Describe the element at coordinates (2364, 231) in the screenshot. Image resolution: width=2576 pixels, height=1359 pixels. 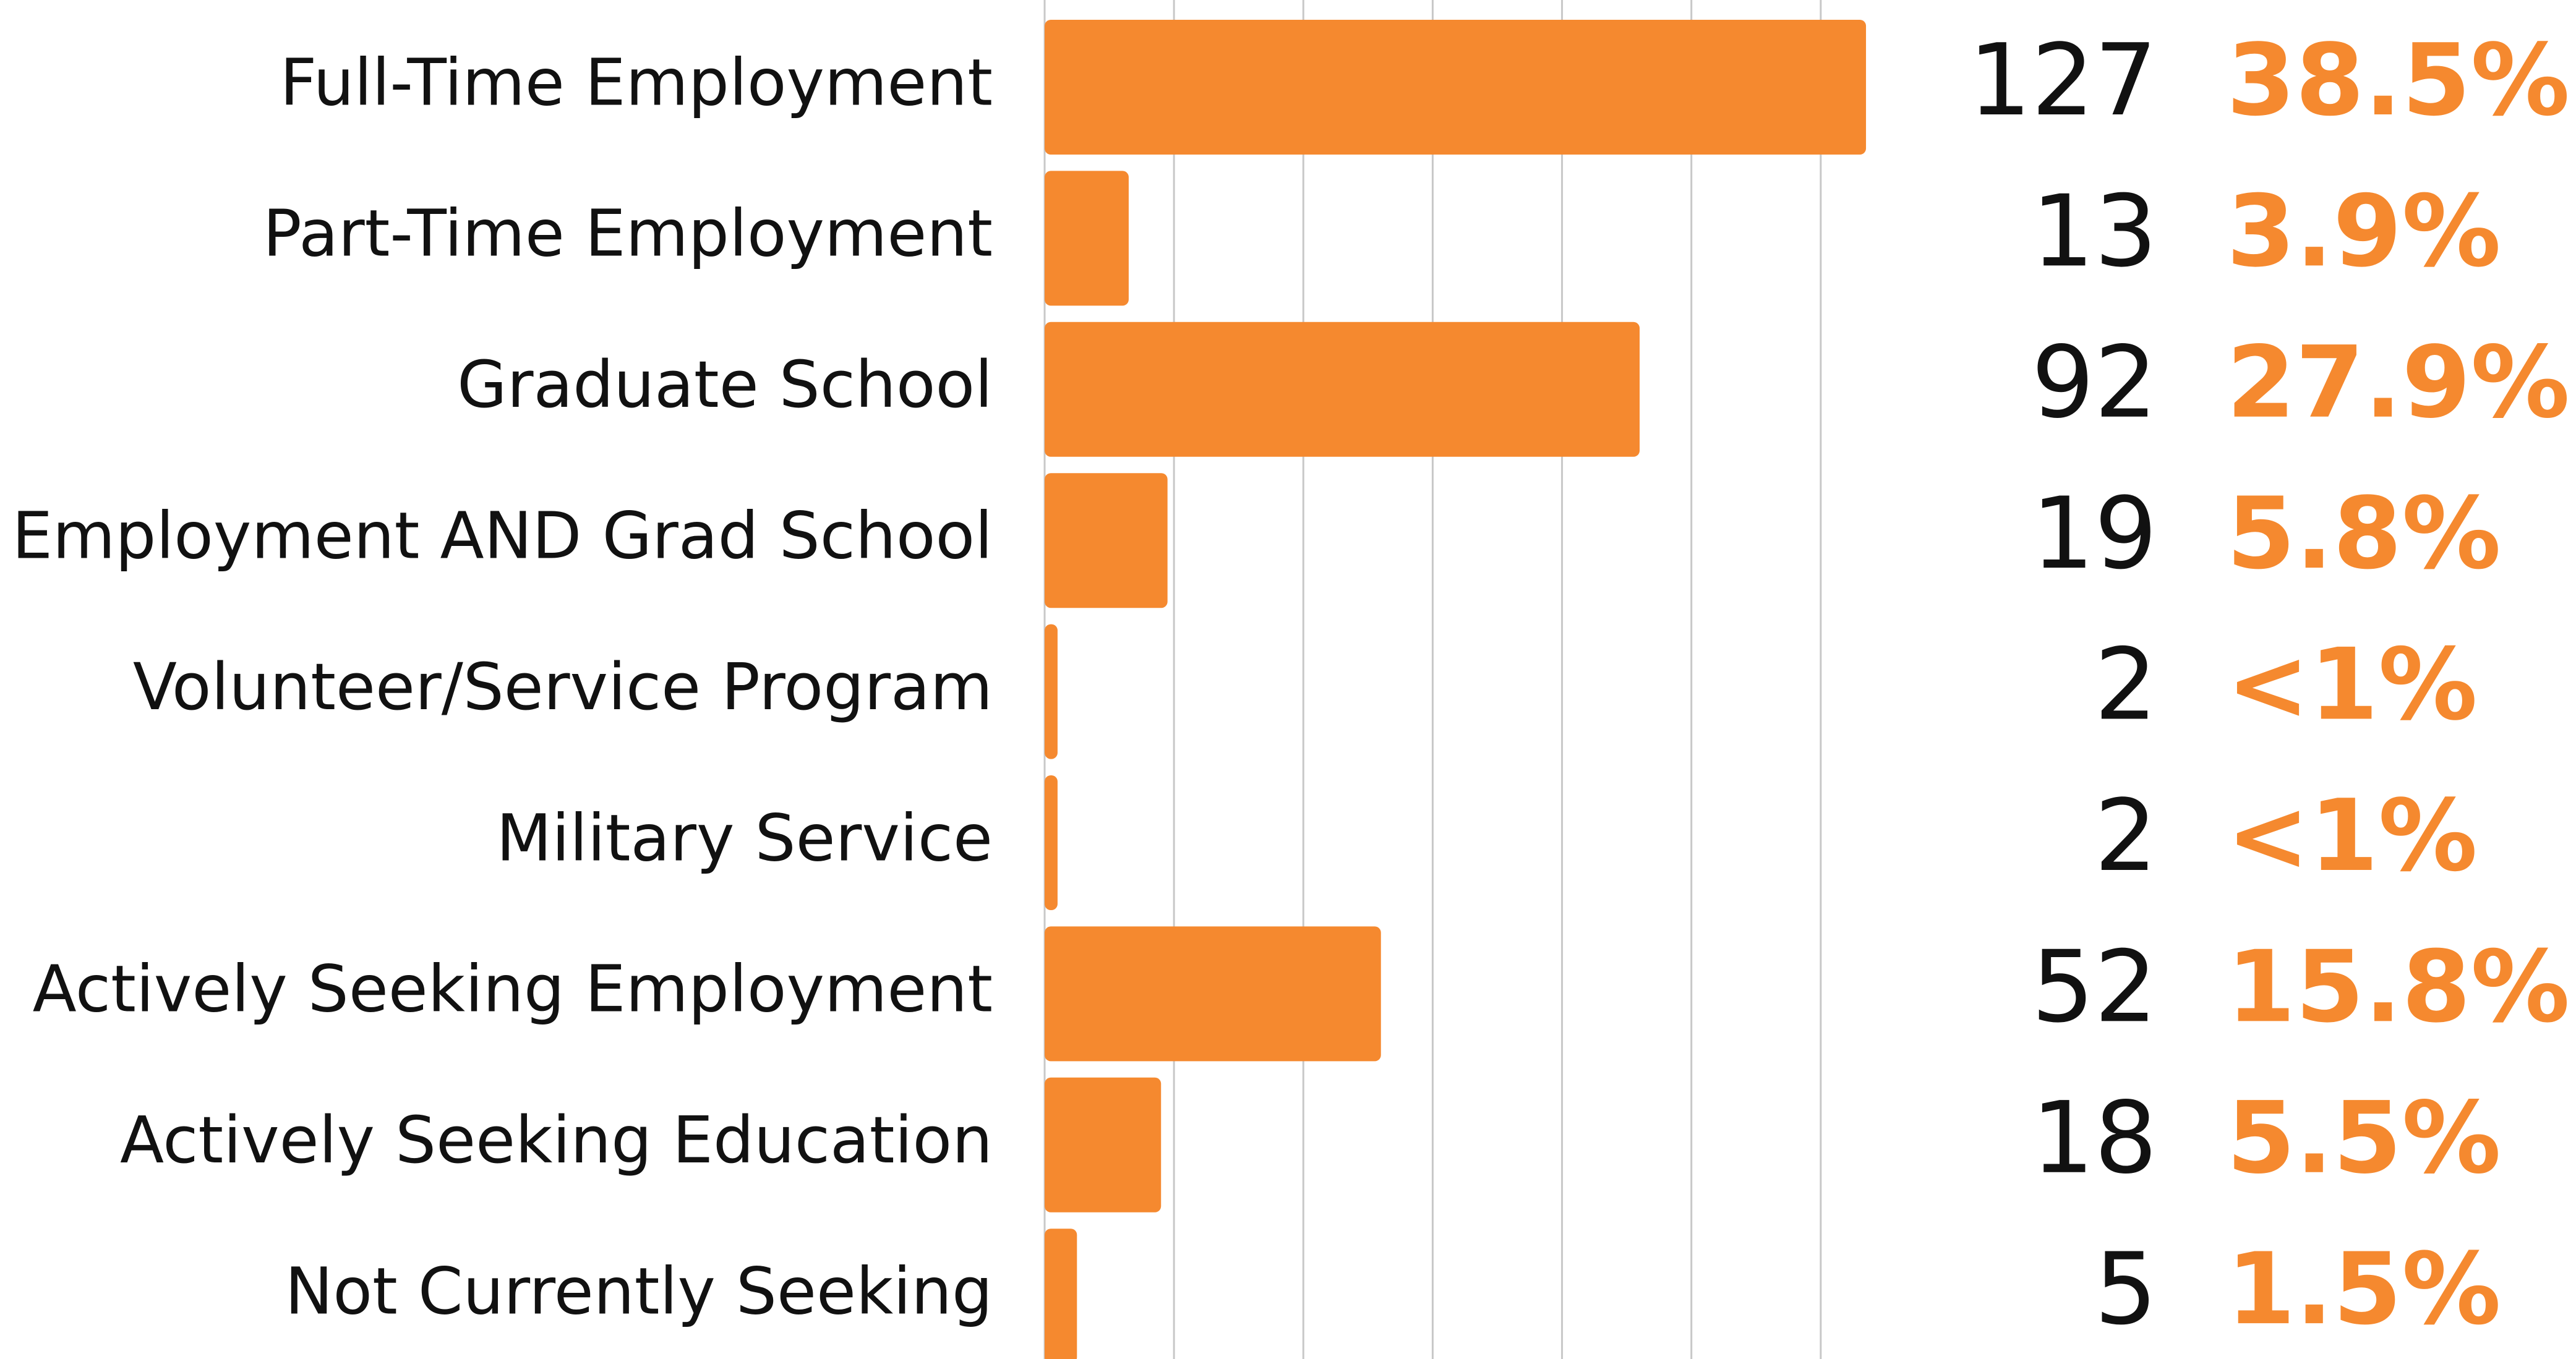
I see `percentage-label: 3.9%` at that location.